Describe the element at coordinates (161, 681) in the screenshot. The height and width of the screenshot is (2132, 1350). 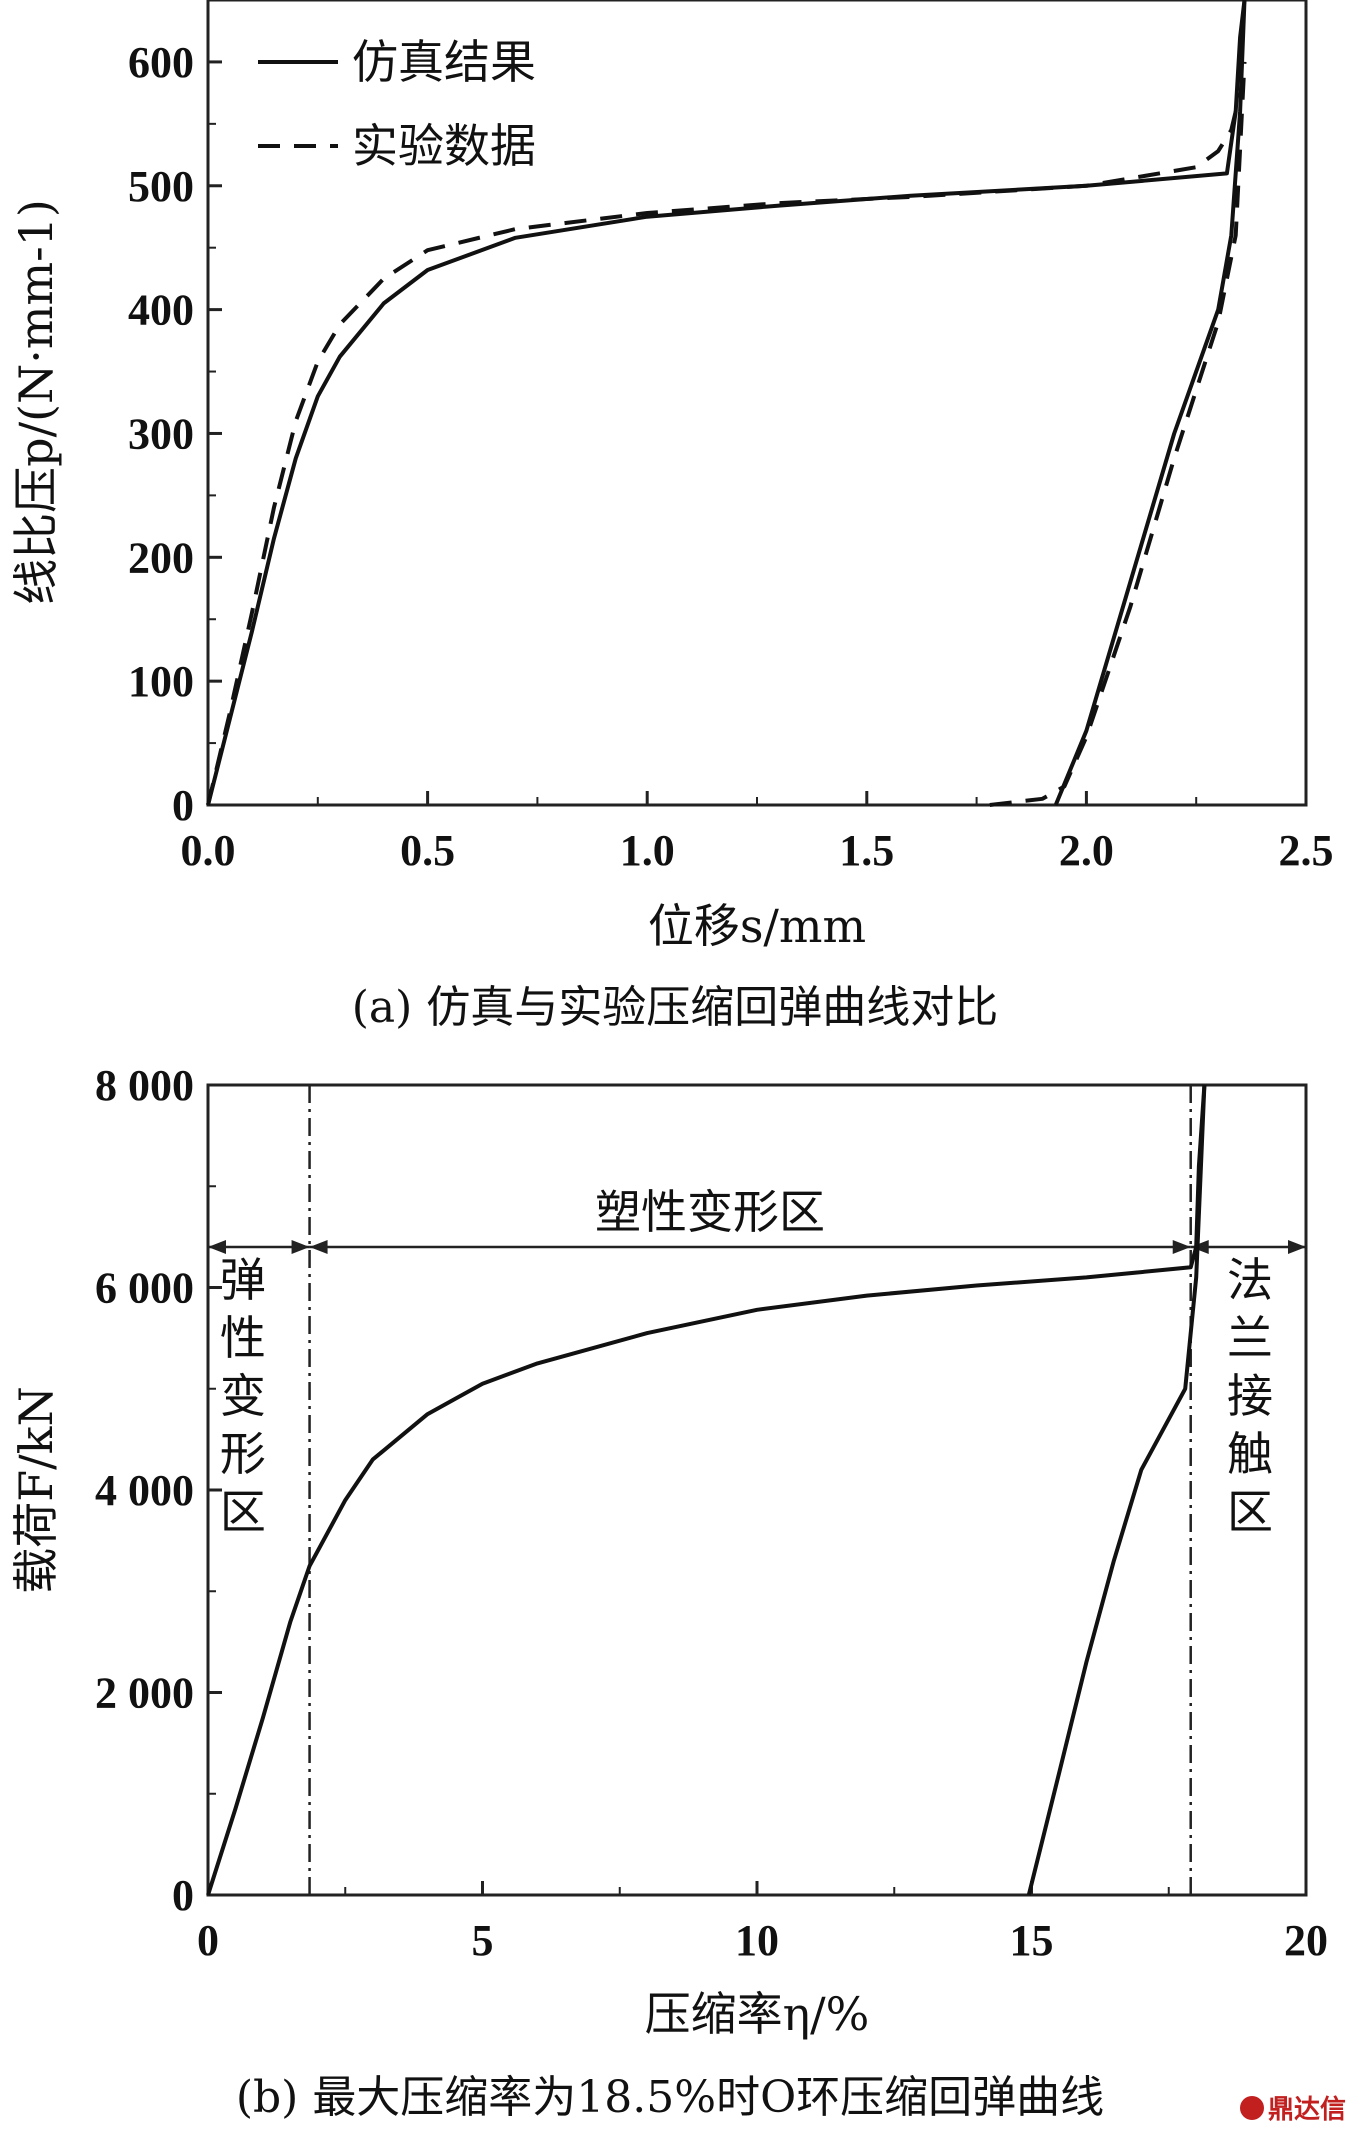
I see `chart-a-y-tick-label: 100` at that location.